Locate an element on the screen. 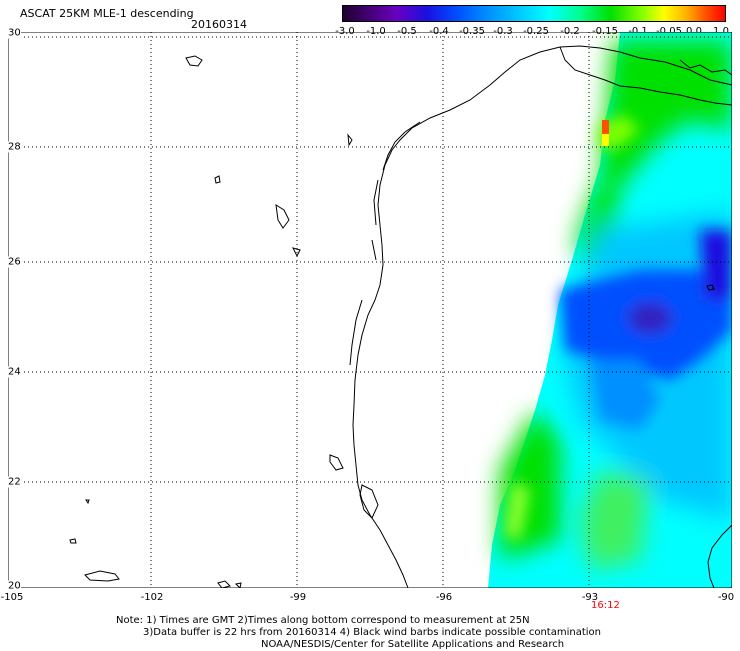 The image size is (740, 651). lon-label: -99 is located at coordinates (298, 597).